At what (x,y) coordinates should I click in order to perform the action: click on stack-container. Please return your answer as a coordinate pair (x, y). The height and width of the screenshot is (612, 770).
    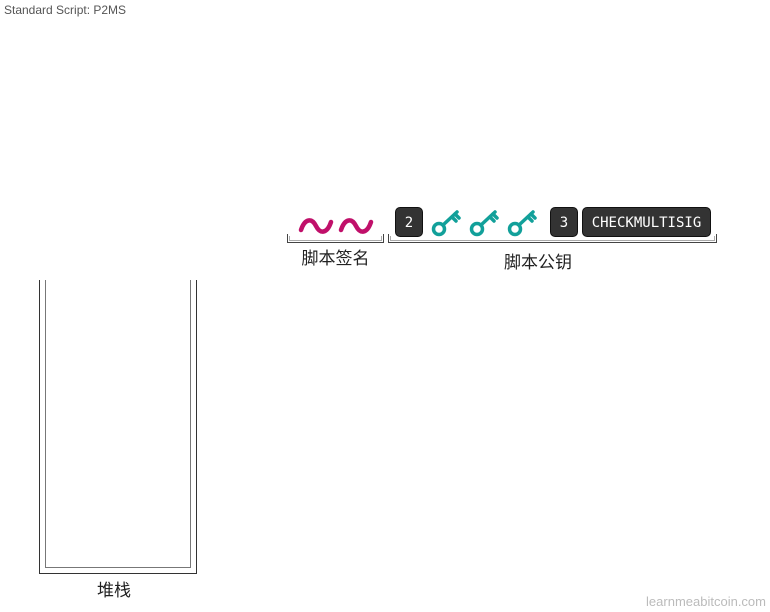
    Looking at the image, I should click on (118, 427).